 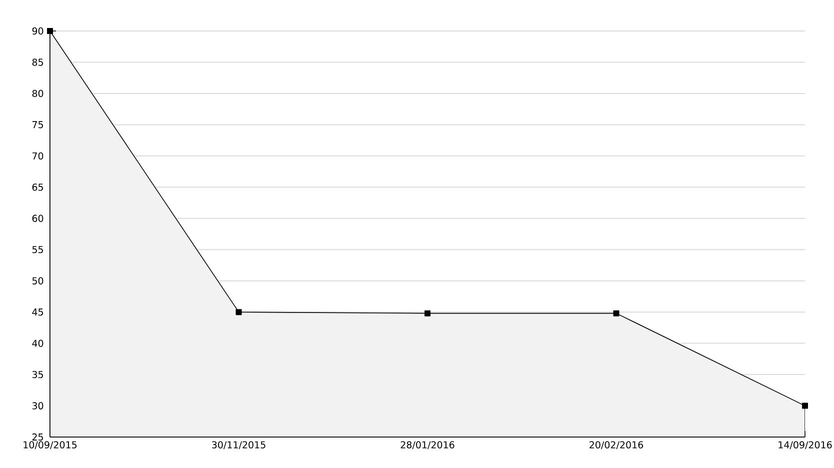 What do you see at coordinates (38, 156) in the screenshot?
I see `y-tick-label: 70` at bounding box center [38, 156].